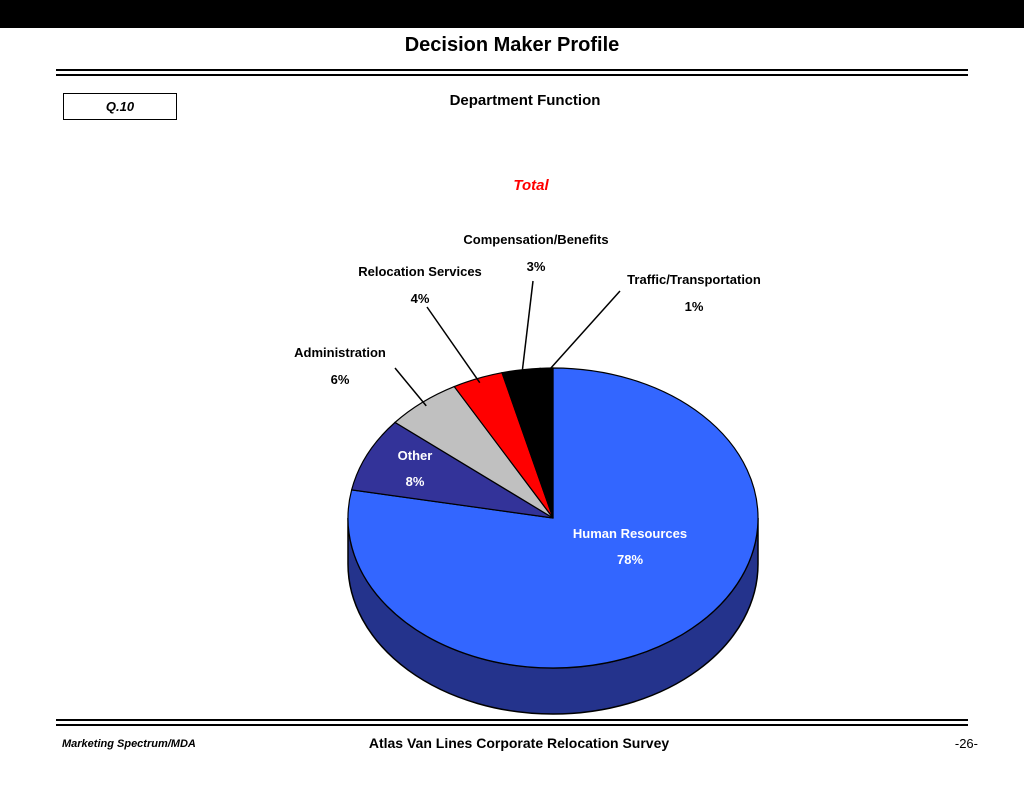 This screenshot has height=791, width=1024. What do you see at coordinates (535, 253) in the screenshot?
I see `slice-label-compensation-benefits: Compensation/Benefits 3%` at bounding box center [535, 253].